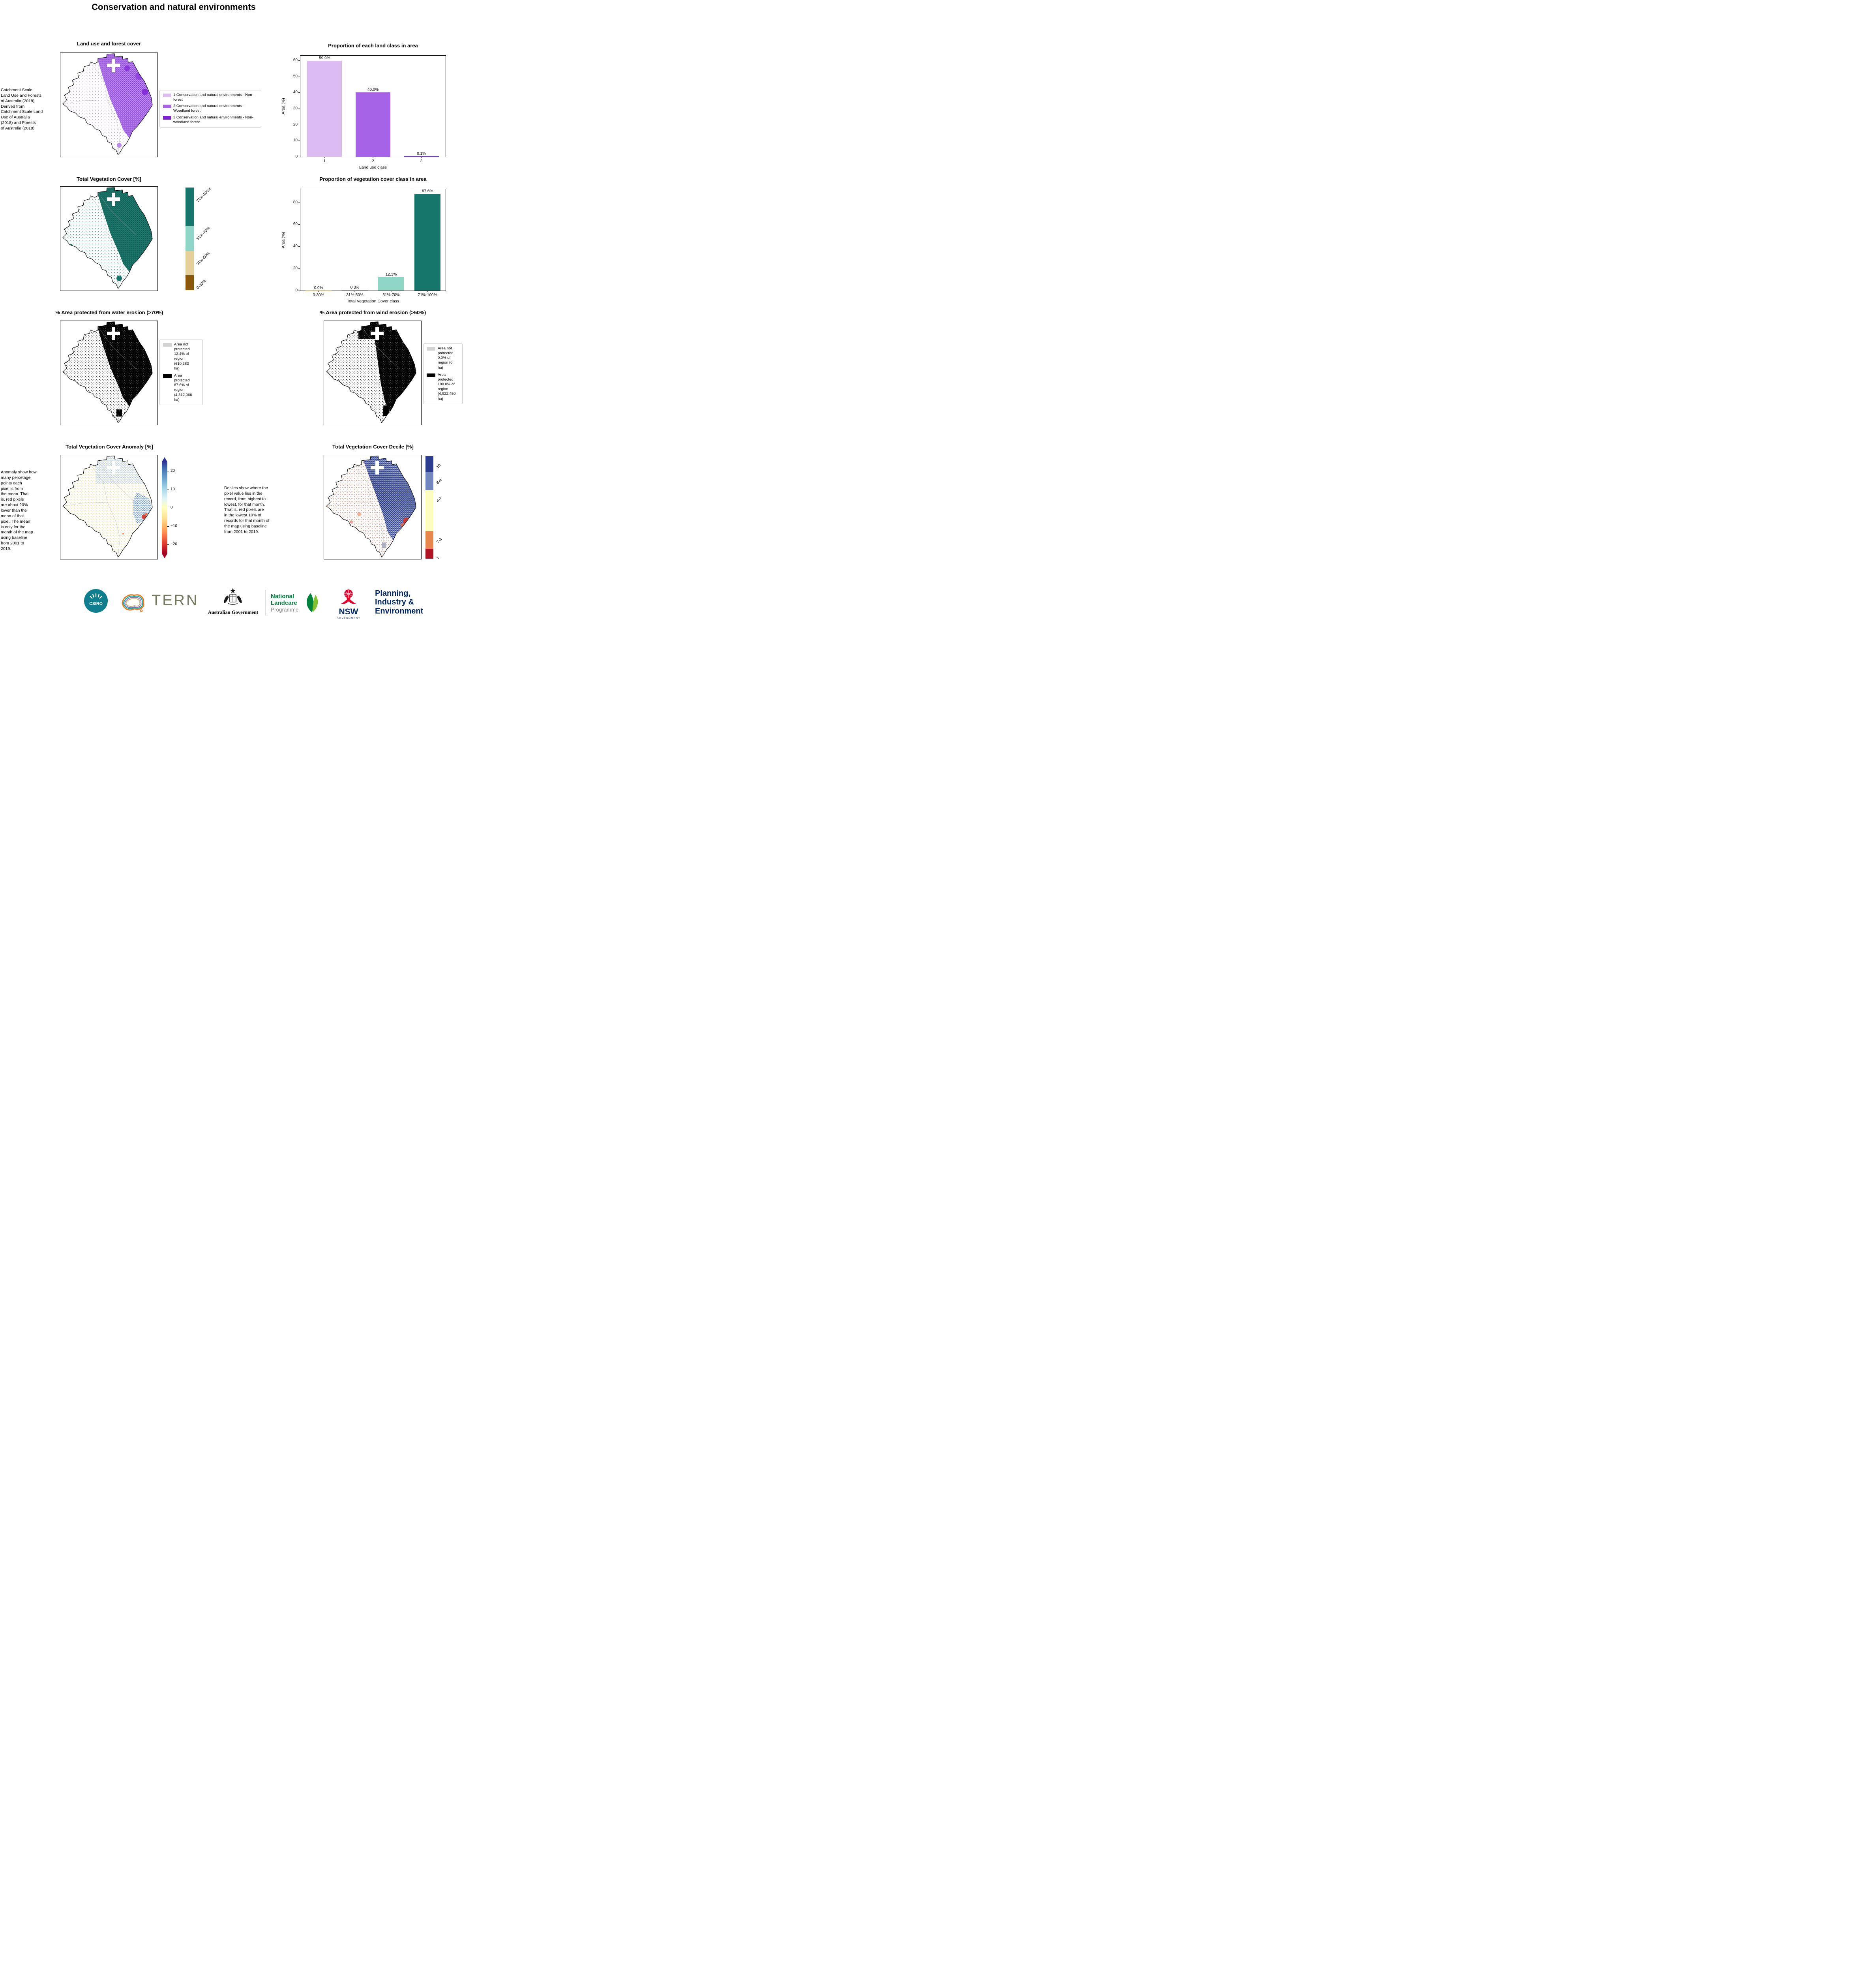  What do you see at coordinates (427, 191) in the screenshot?
I see `bar-value-label: 87.6%` at bounding box center [427, 191].